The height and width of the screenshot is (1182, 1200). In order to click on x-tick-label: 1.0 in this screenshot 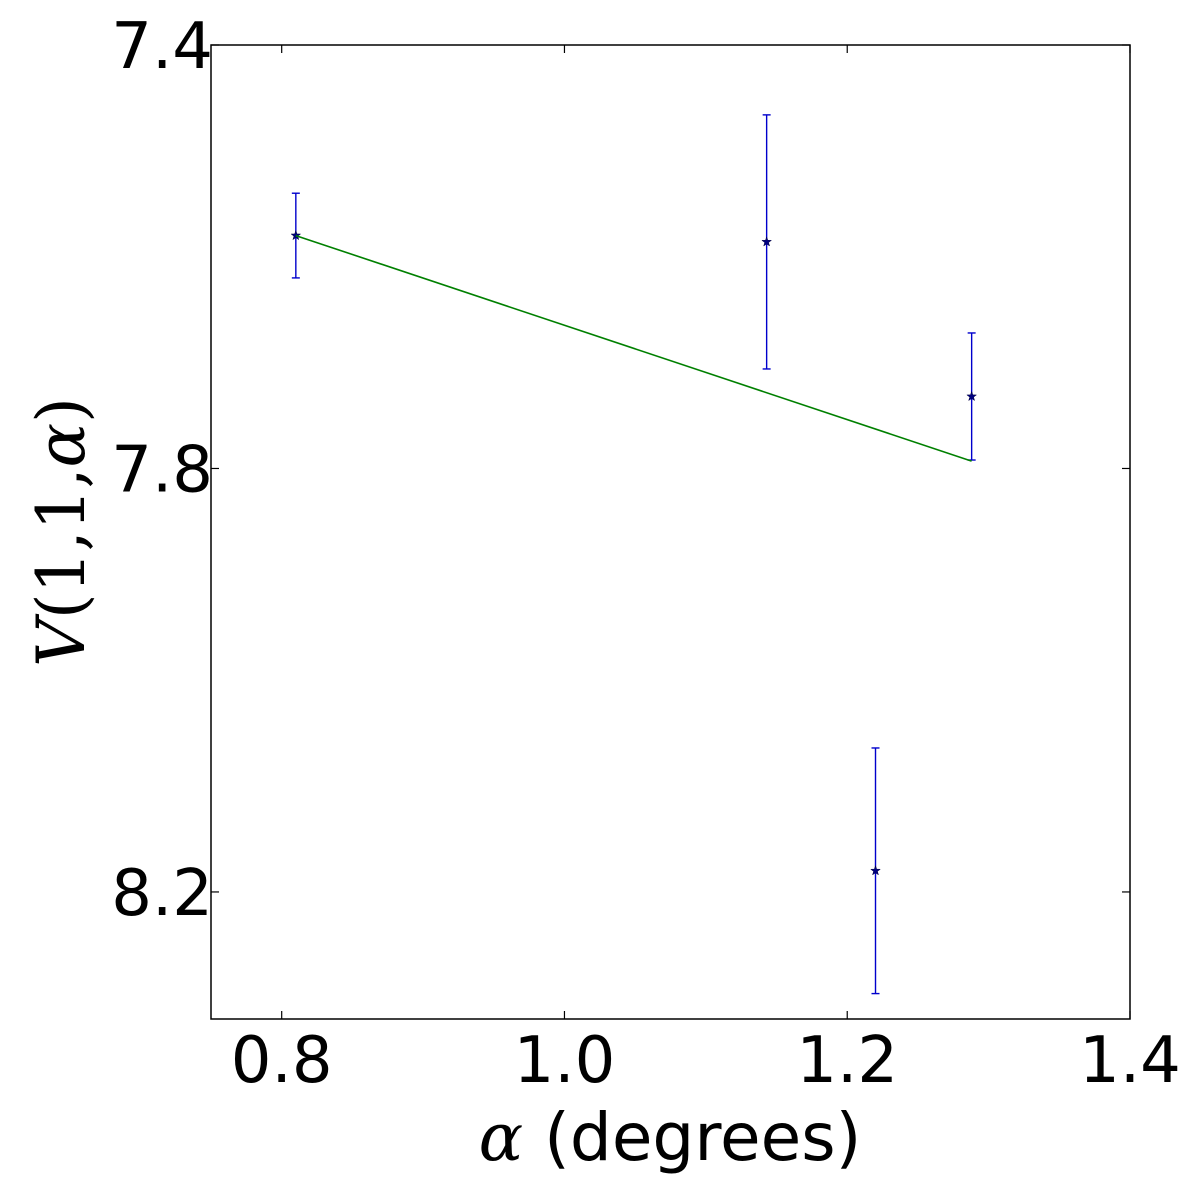, I will do `click(565, 1061)`.